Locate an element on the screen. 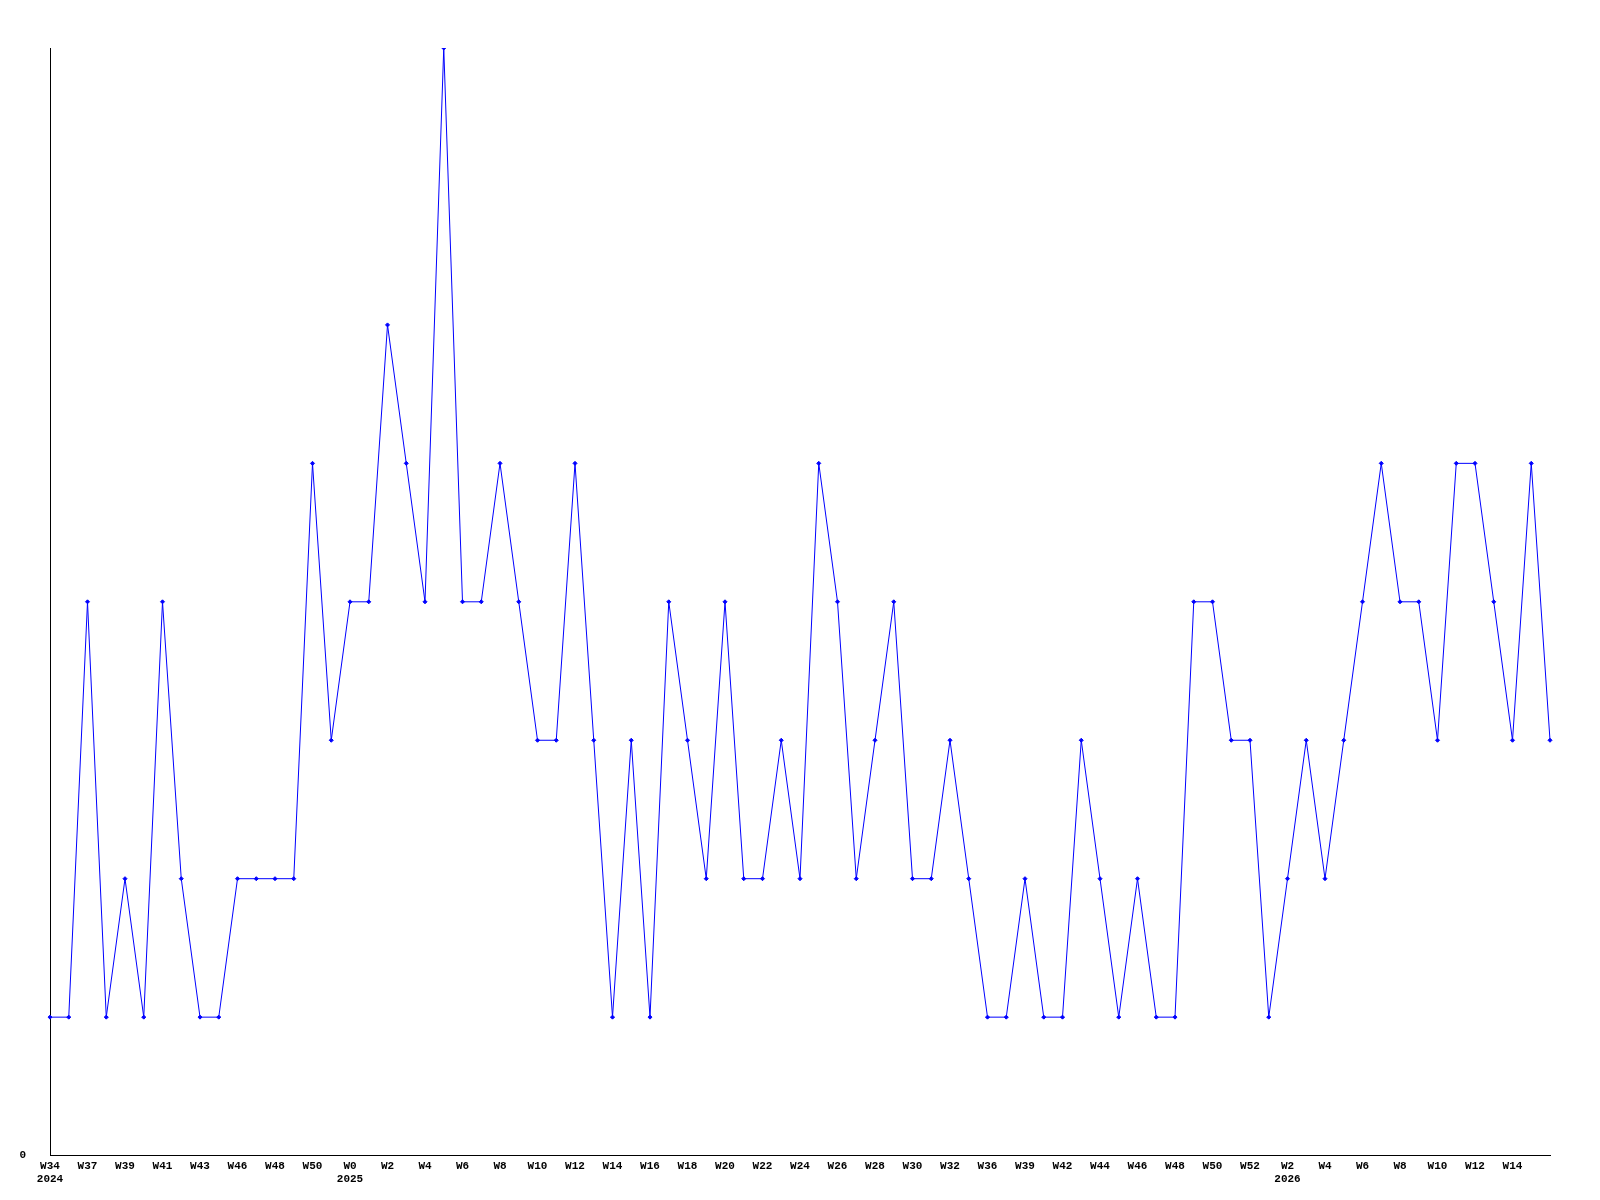 This screenshot has height=1200, width=1600. x-tick-label: W18 is located at coordinates (687, 1165).